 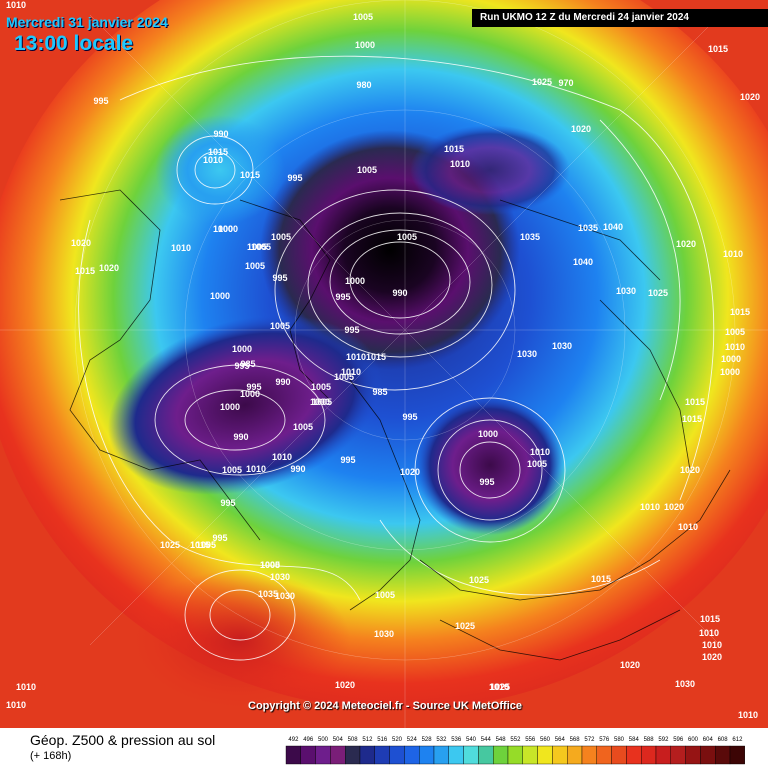 I want to click on legend-label: 568, so click(x=575, y=740).